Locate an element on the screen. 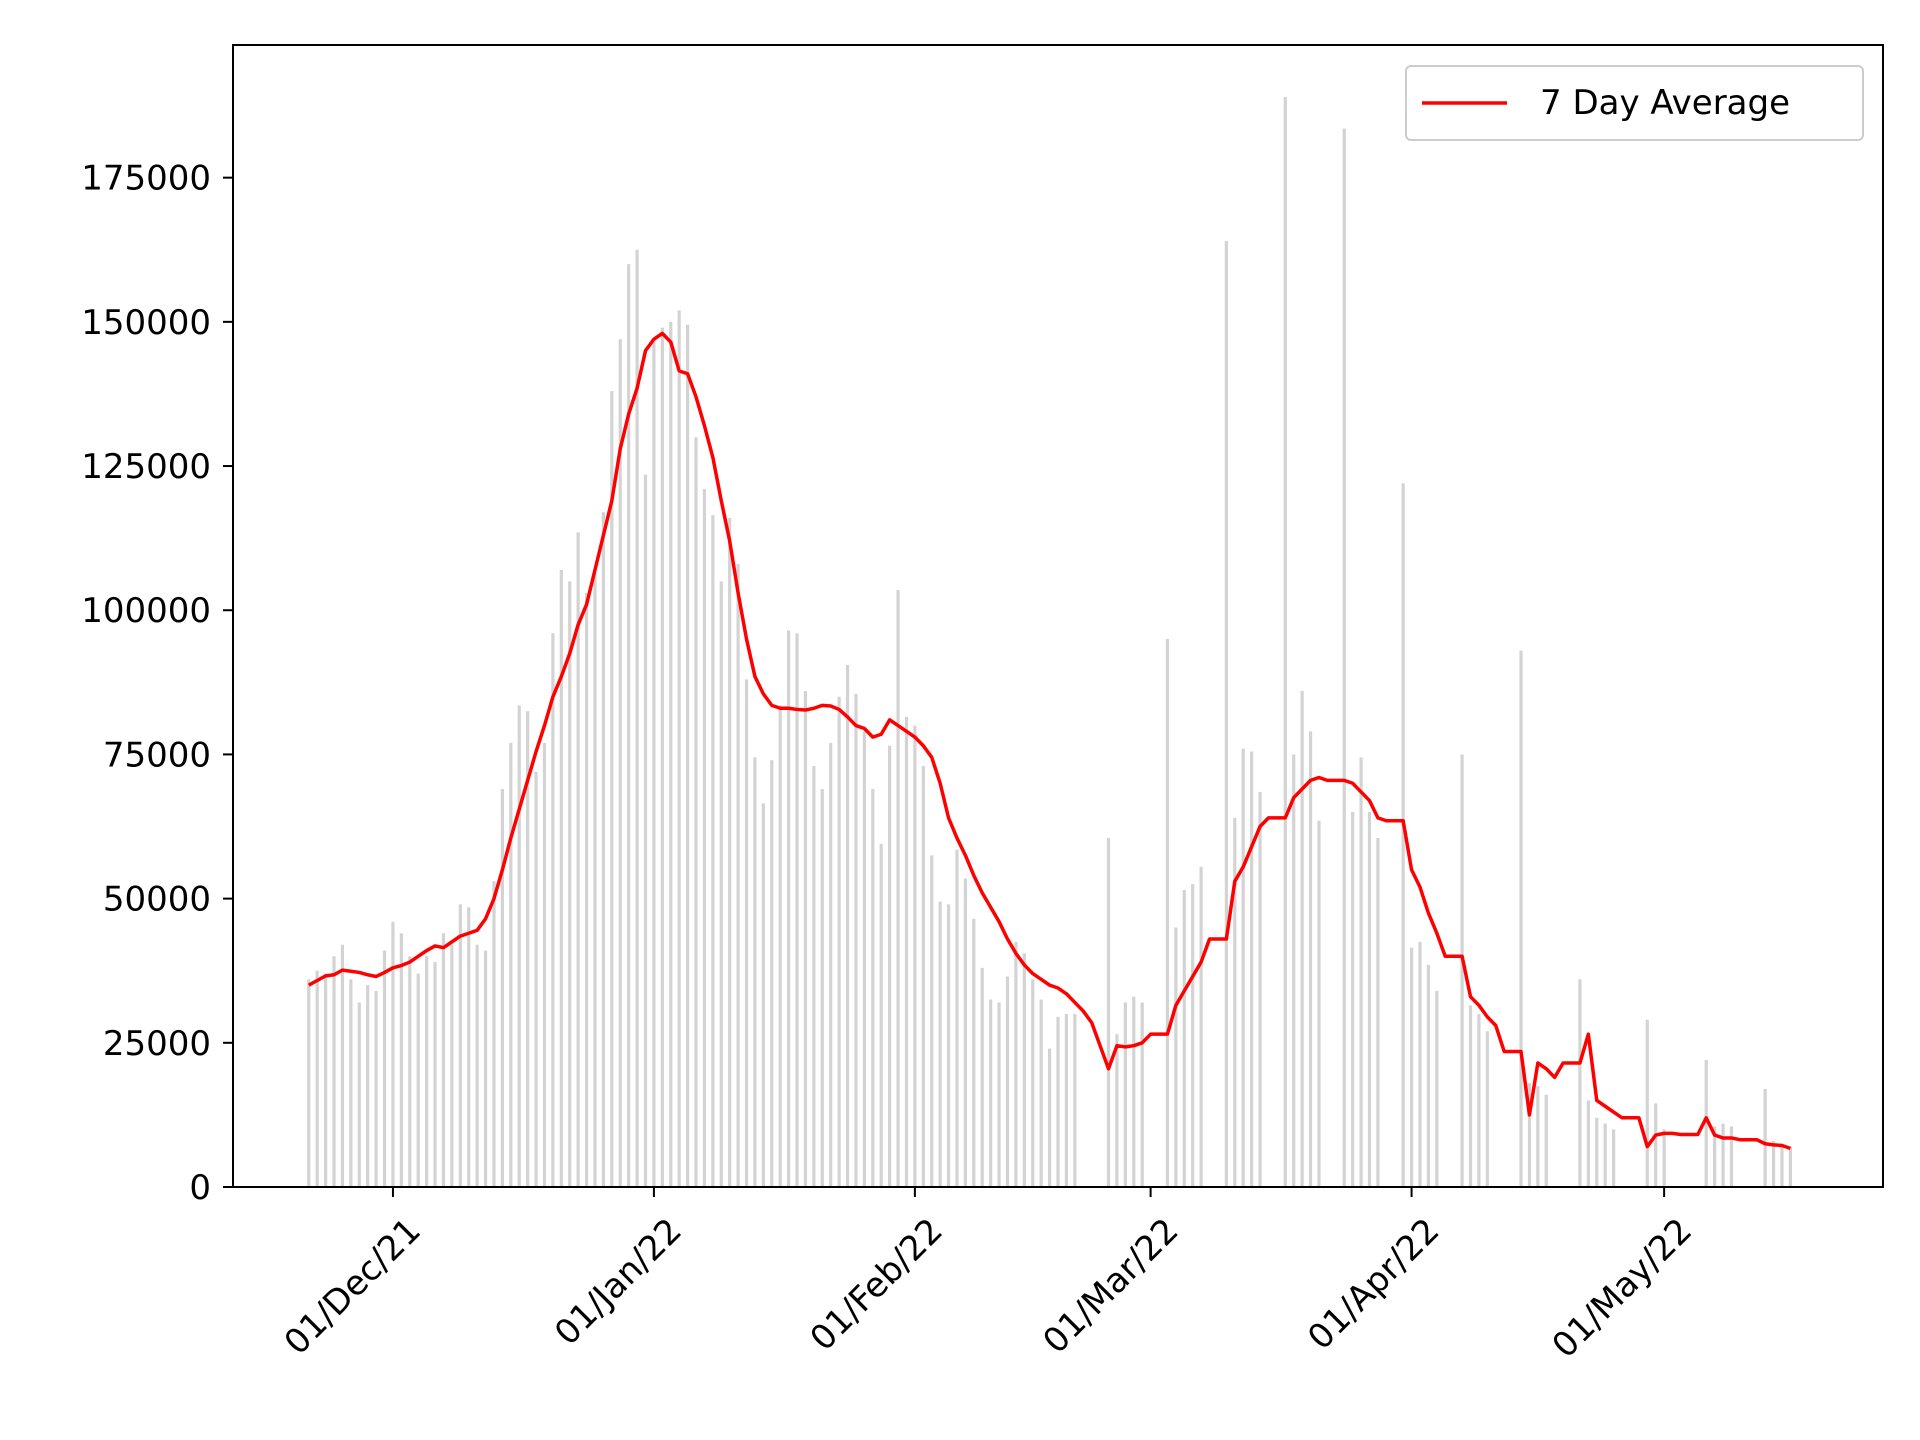  y-tick-label: 125000 is located at coordinates (146, 467).